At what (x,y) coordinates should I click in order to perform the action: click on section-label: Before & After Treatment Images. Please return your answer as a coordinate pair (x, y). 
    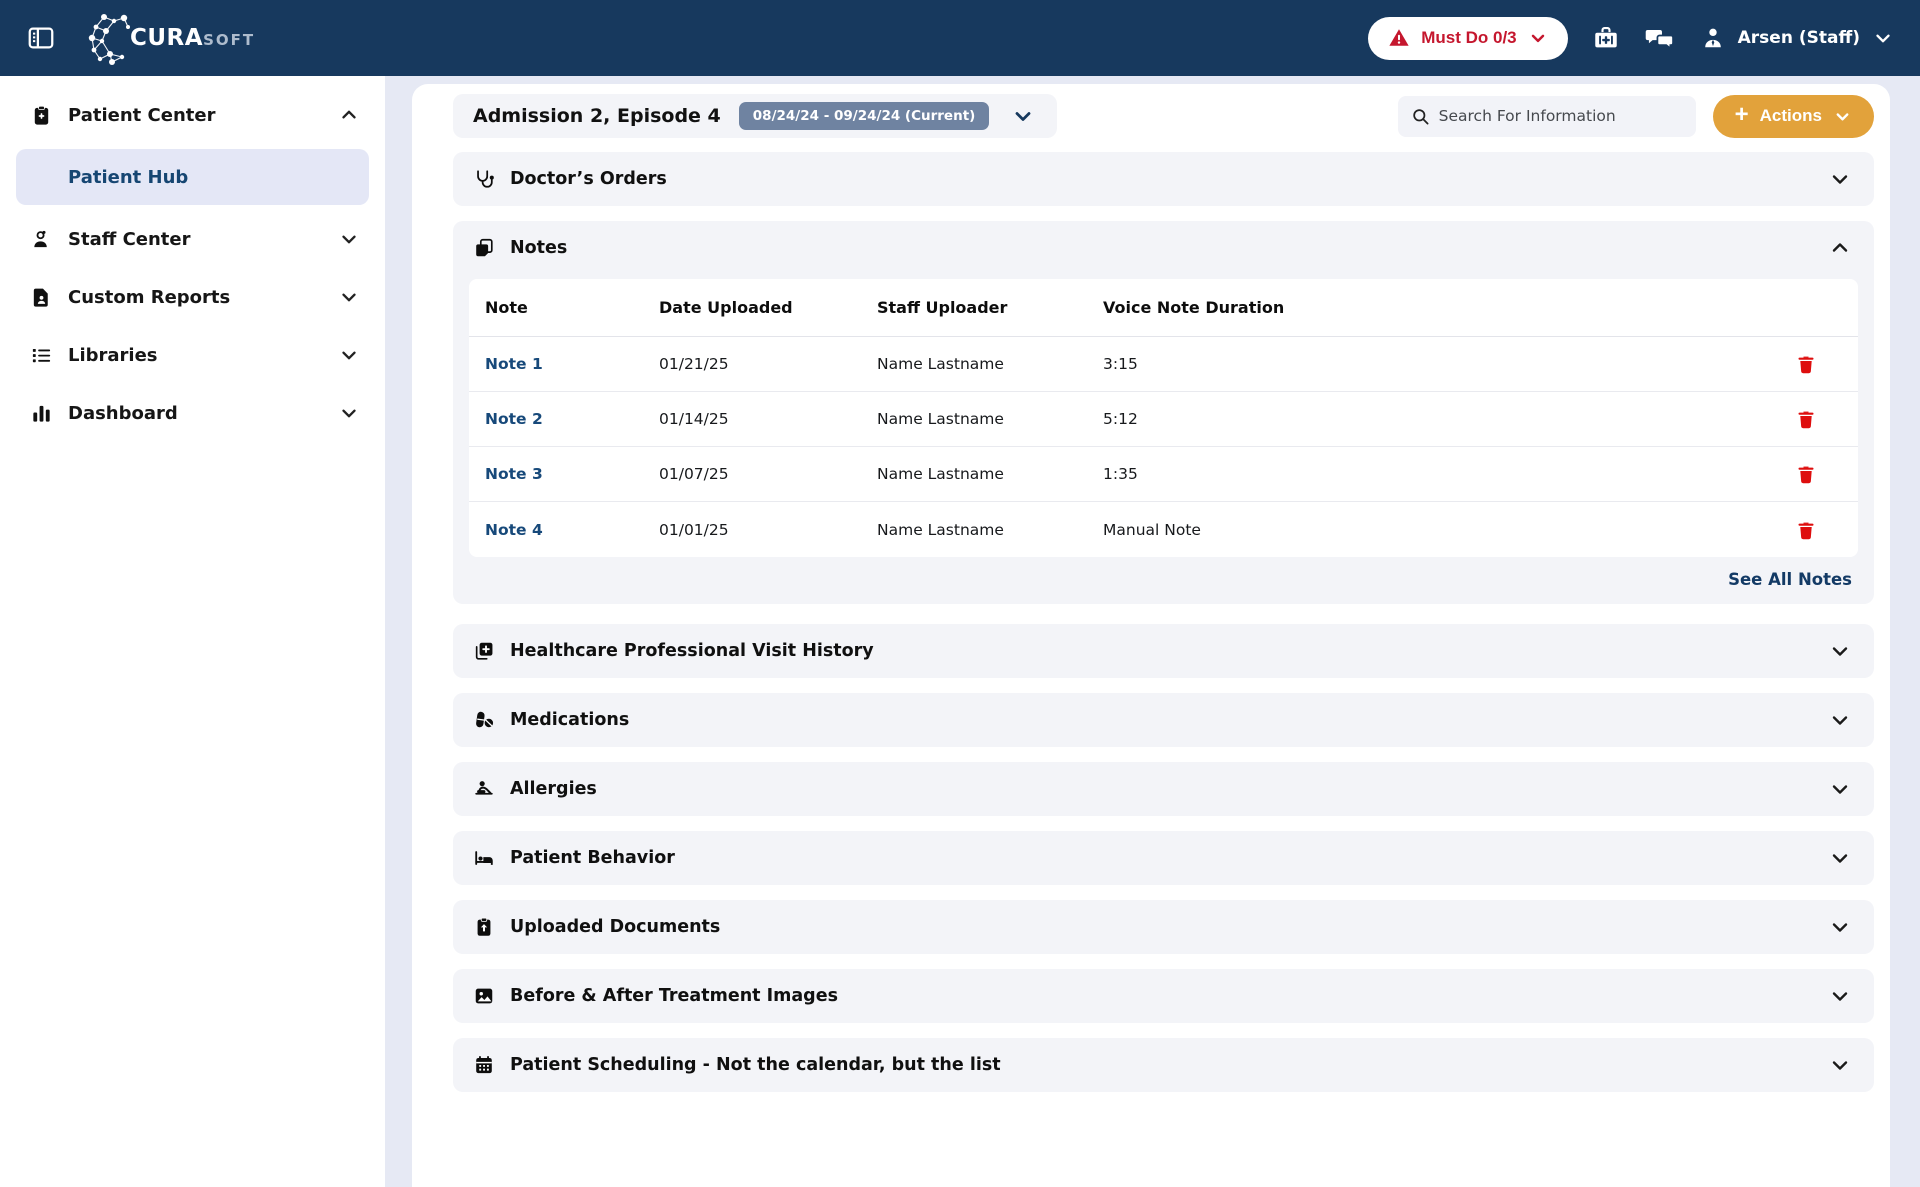
    Looking at the image, I should click on (674, 996).